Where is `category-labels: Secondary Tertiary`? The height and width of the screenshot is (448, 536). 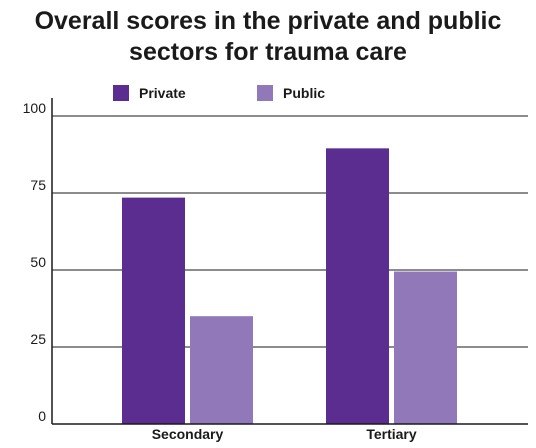 category-labels: Secondary Tertiary is located at coordinates (284, 434).